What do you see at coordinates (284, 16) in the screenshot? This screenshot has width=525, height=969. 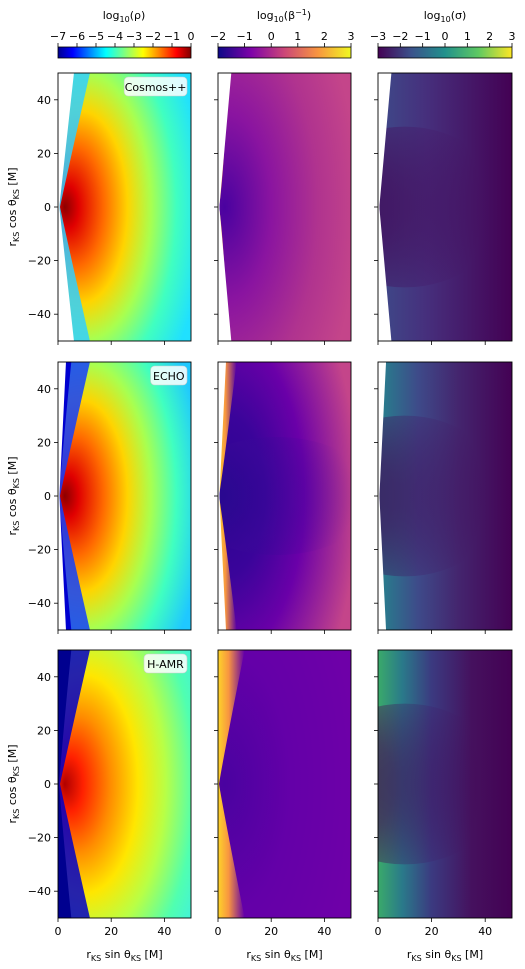 I see `colorbar-beta-label: log10(β−1)` at bounding box center [284, 16].